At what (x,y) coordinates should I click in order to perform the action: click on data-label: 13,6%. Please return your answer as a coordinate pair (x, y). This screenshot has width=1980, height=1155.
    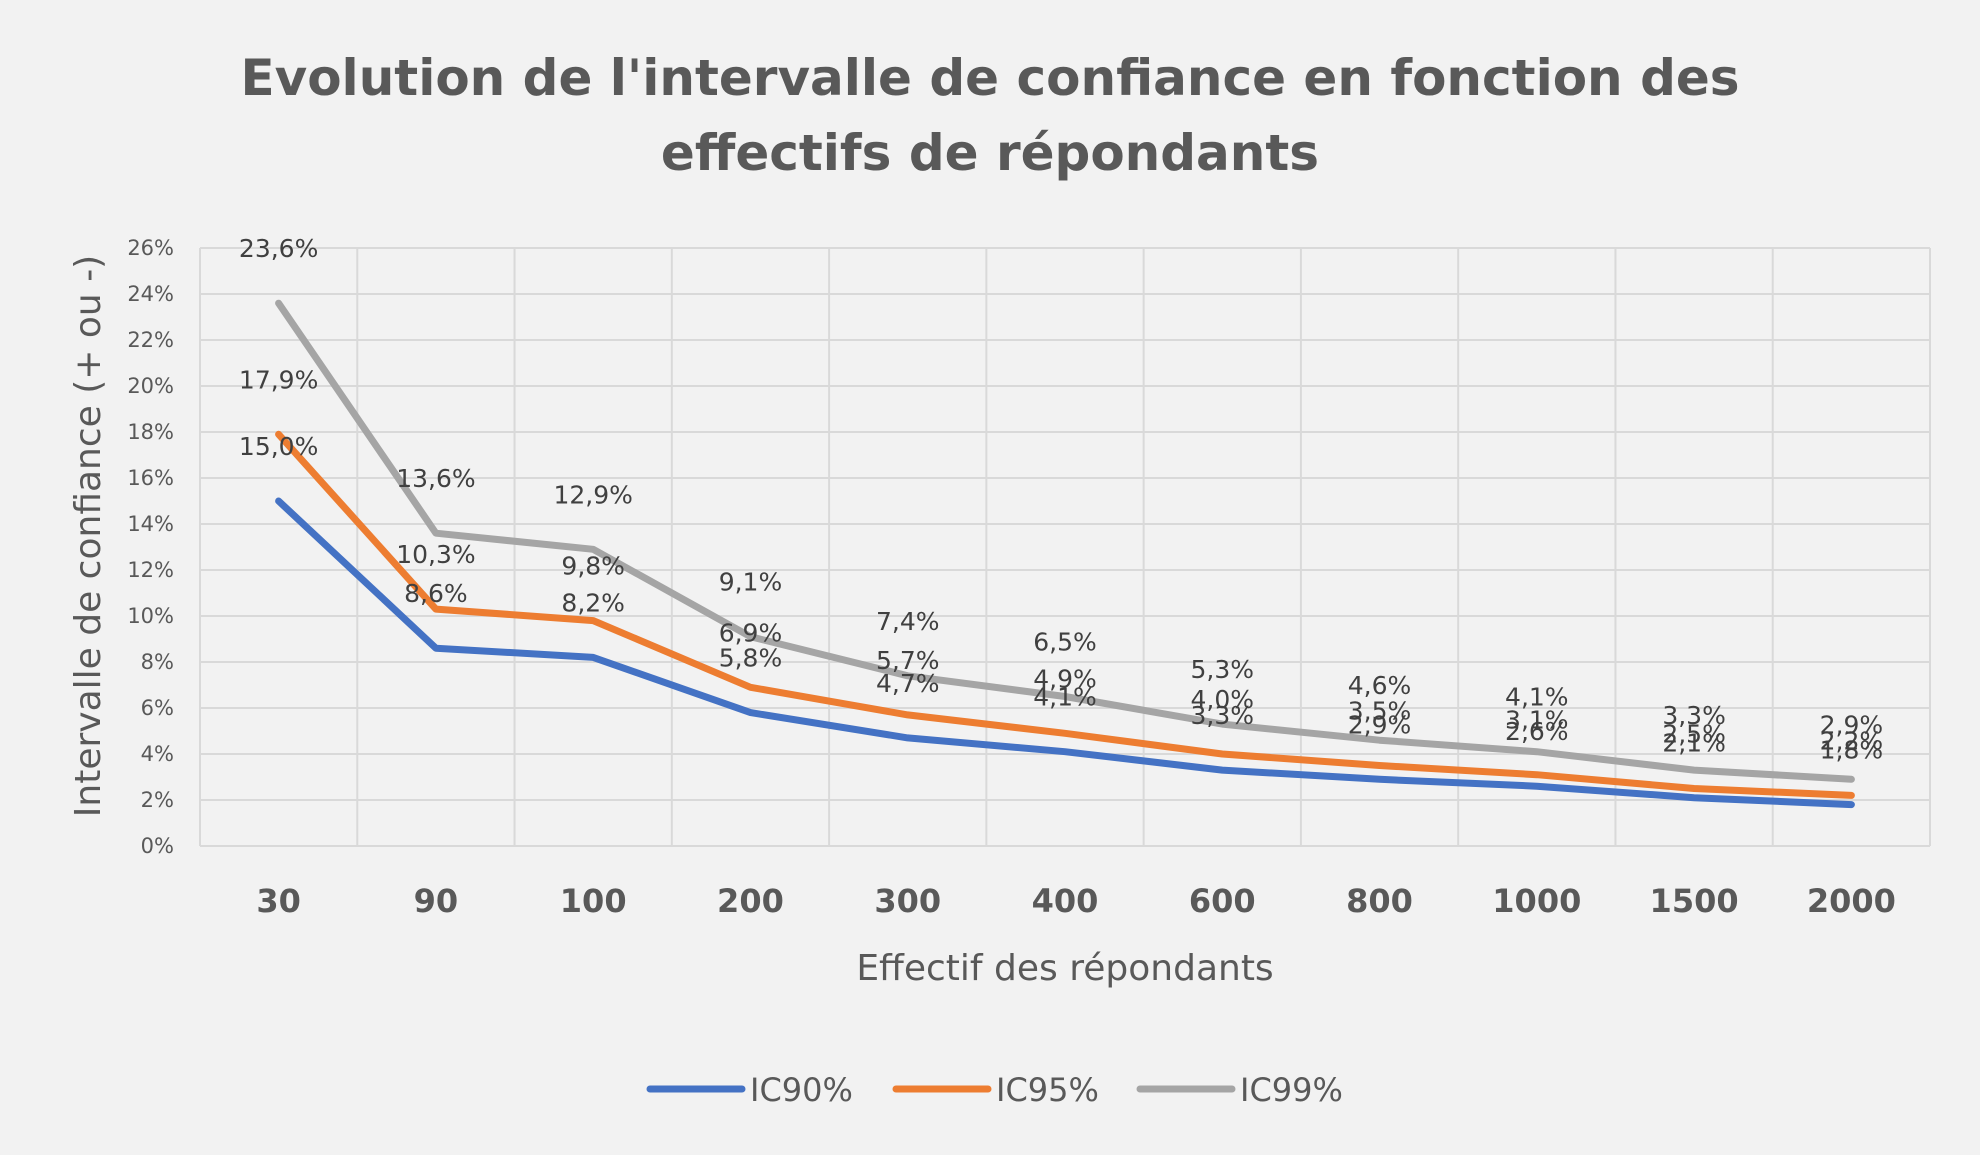
    Looking at the image, I should click on (435, 478).